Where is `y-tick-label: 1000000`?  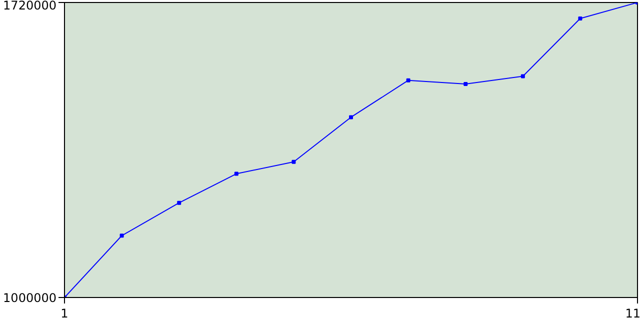 y-tick-label: 1000000 is located at coordinates (30, 298).